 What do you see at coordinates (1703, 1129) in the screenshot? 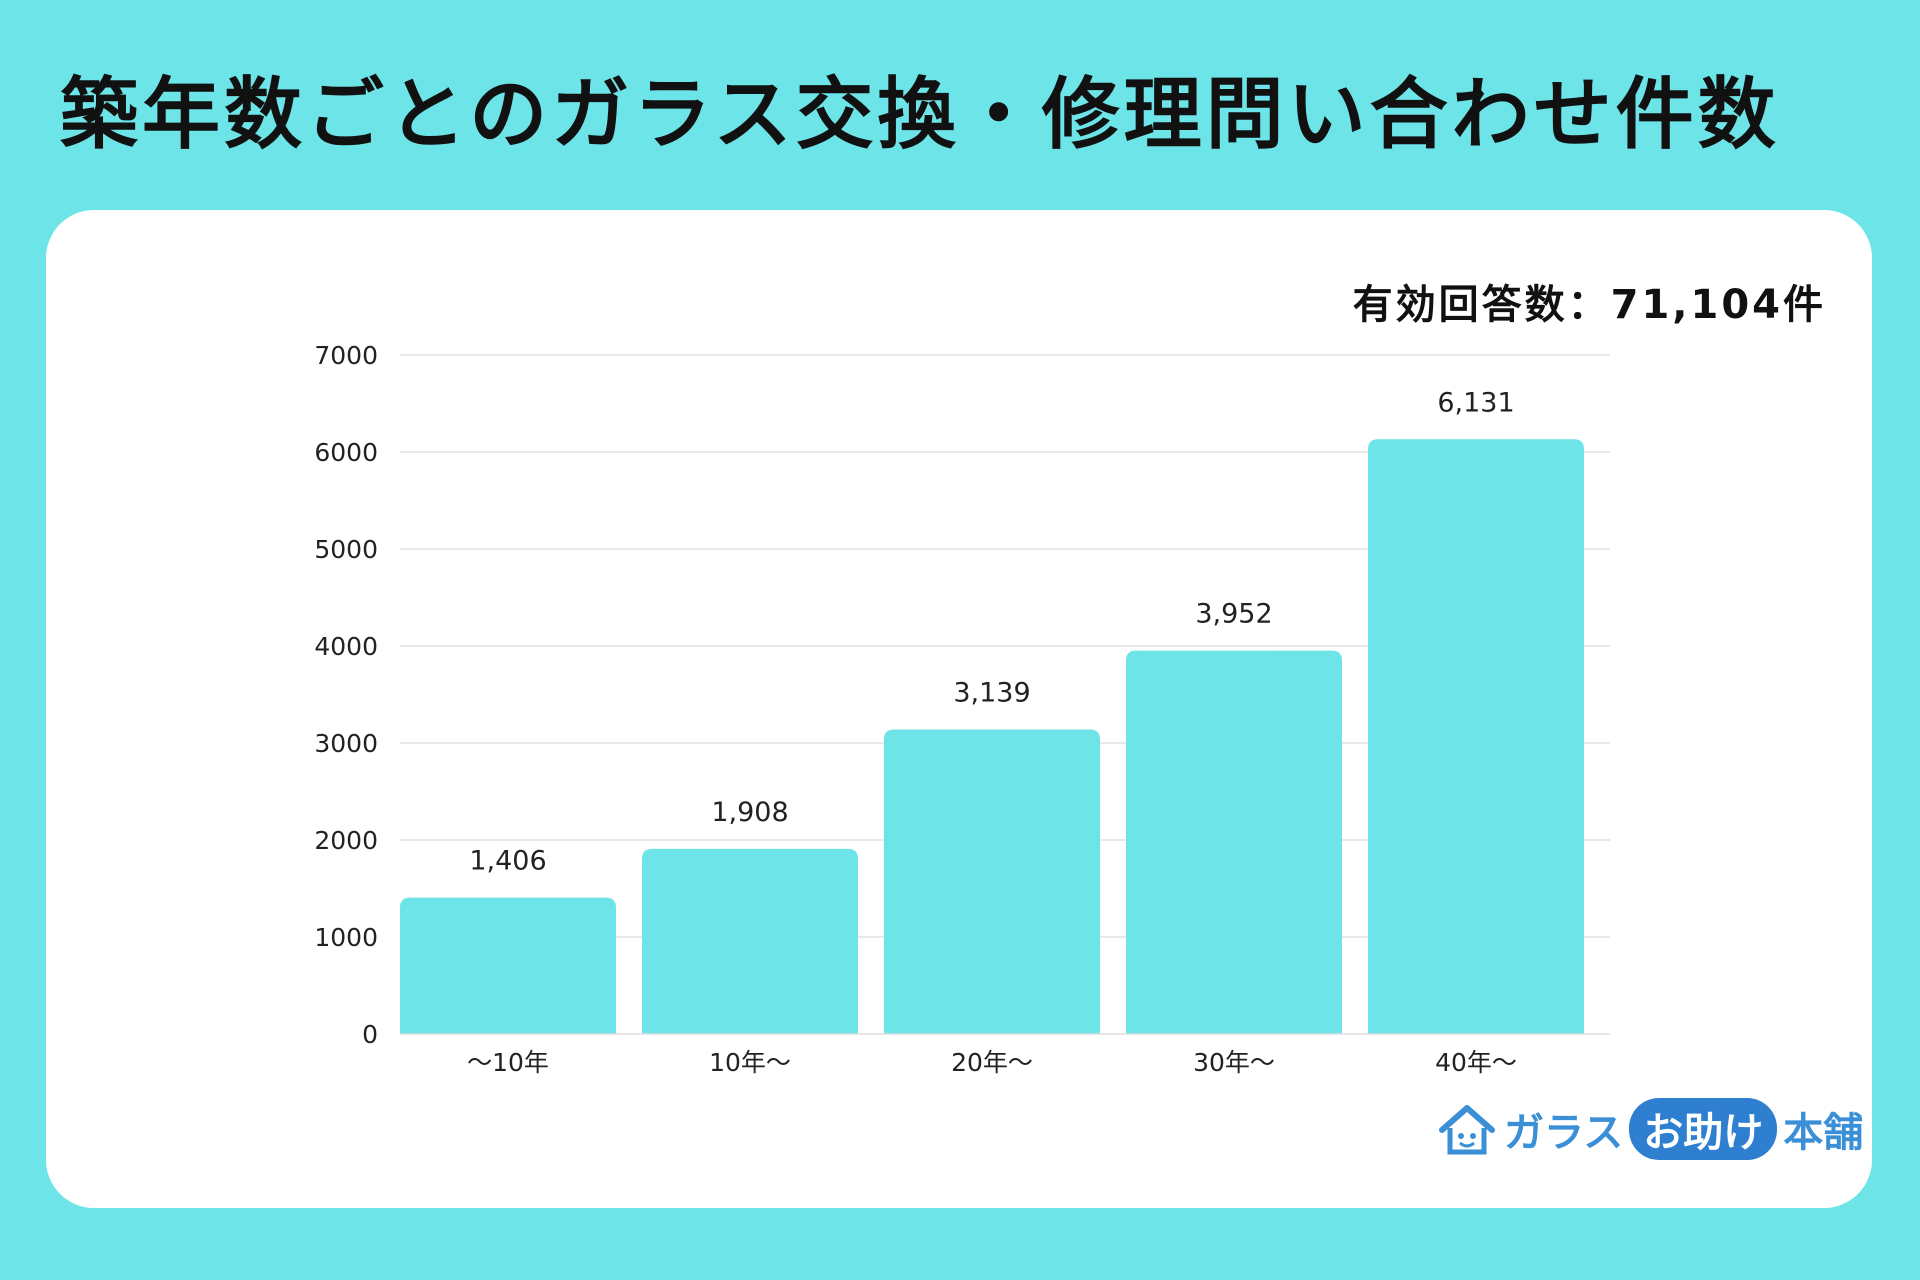
I see `logo-text-otasuke: お助け` at bounding box center [1703, 1129].